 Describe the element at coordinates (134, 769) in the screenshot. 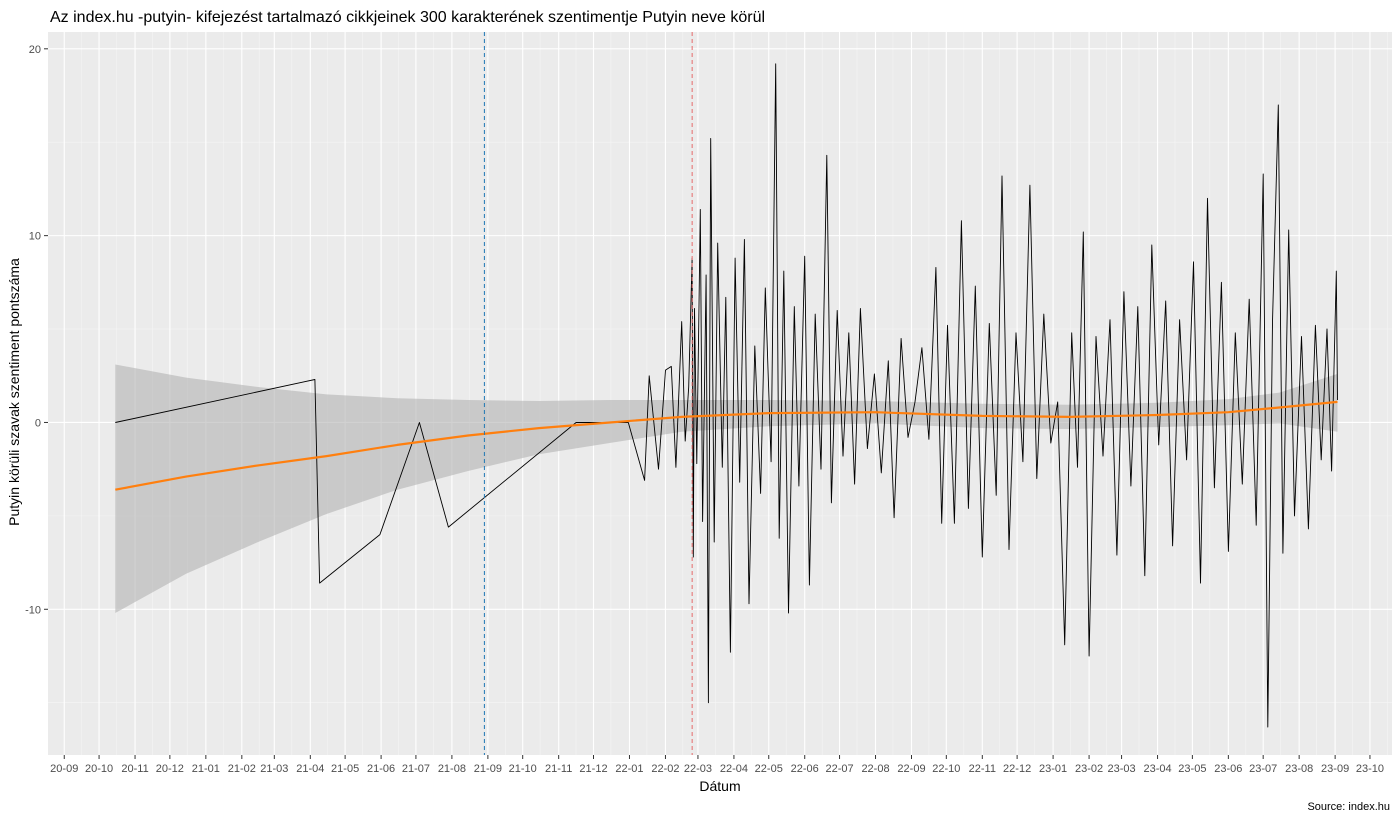

I see `x-tick-label: 20-11` at that location.